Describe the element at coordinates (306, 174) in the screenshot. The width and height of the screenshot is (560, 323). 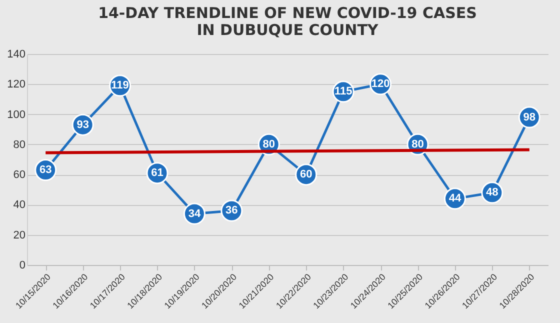
I see `data-label: 60` at that location.